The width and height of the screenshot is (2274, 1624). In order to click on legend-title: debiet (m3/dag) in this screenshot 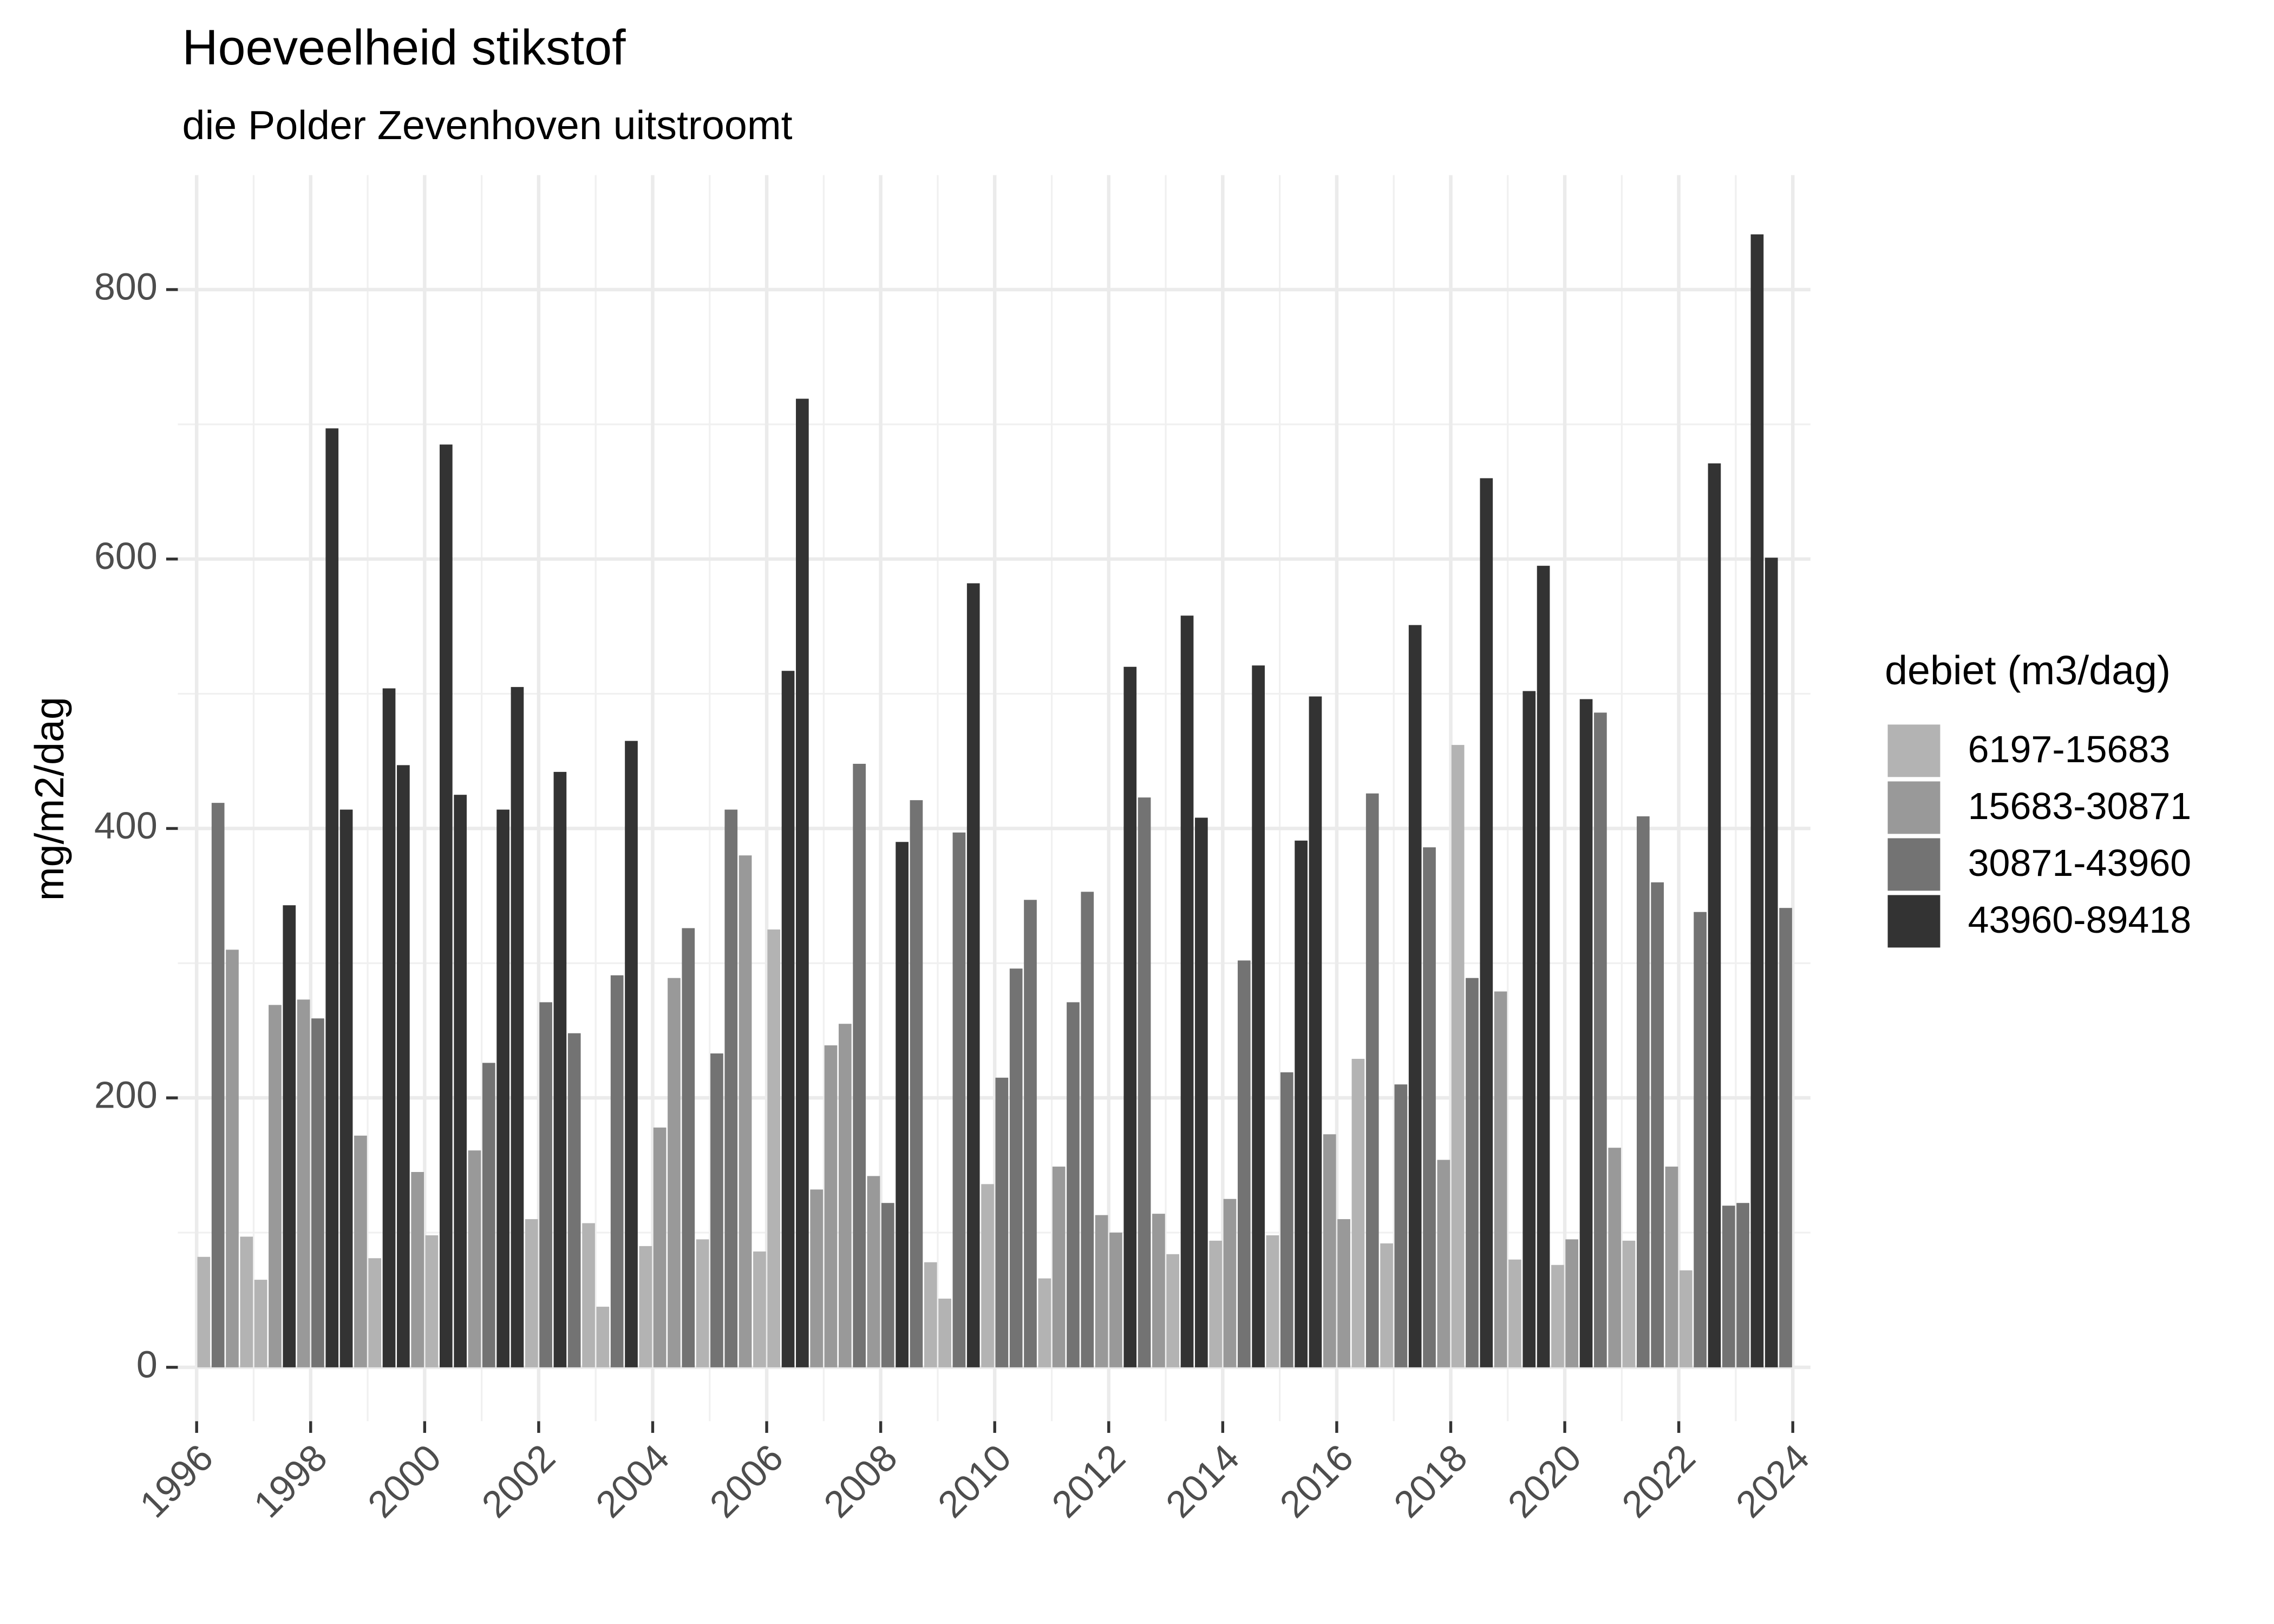, I will do `click(2028, 670)`.